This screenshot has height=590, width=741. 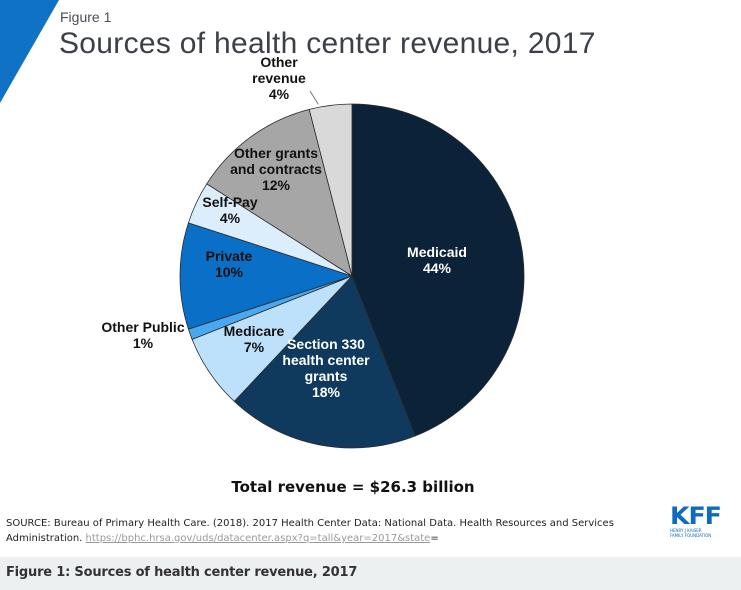 I want to click on slice-value: 18%, so click(x=326, y=392).